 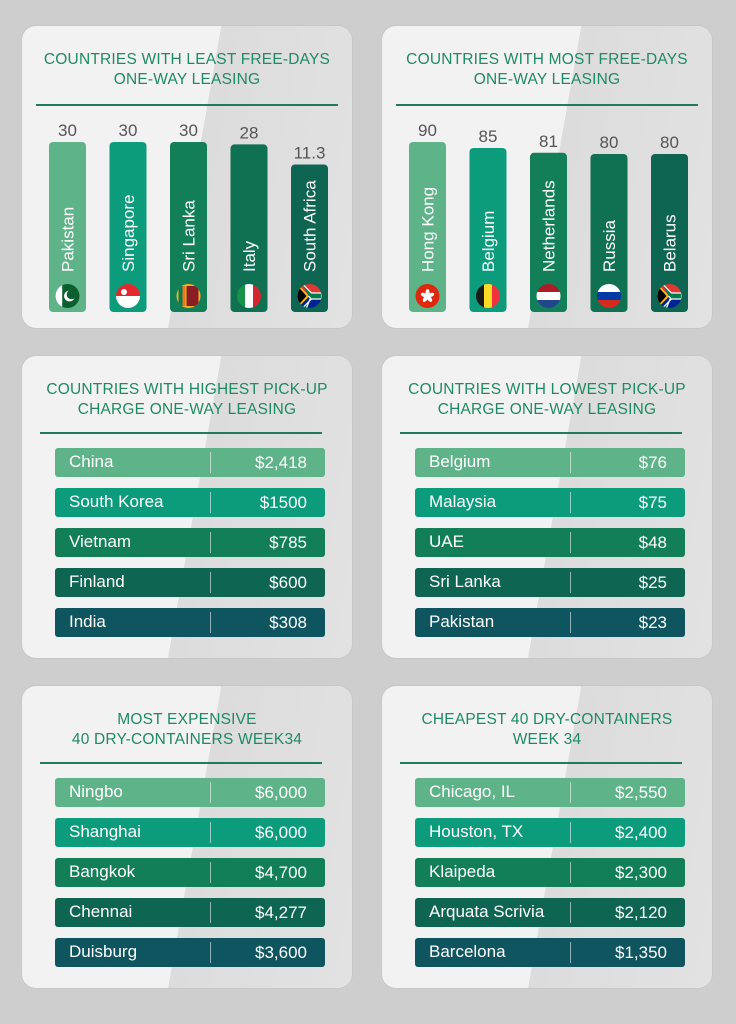 What do you see at coordinates (288, 622) in the screenshot?
I see `row-value: $308` at bounding box center [288, 622].